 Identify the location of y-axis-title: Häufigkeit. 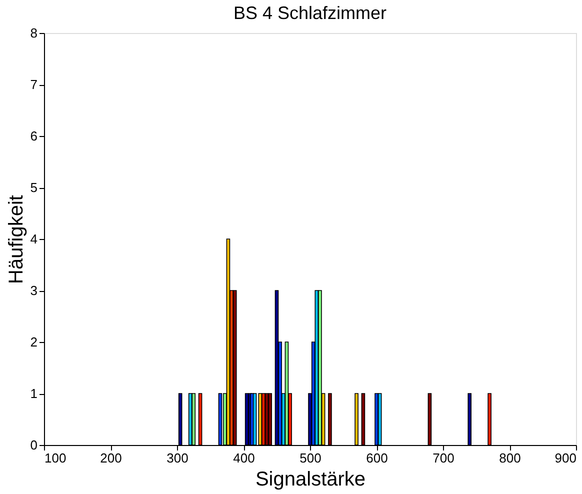
(16, 239).